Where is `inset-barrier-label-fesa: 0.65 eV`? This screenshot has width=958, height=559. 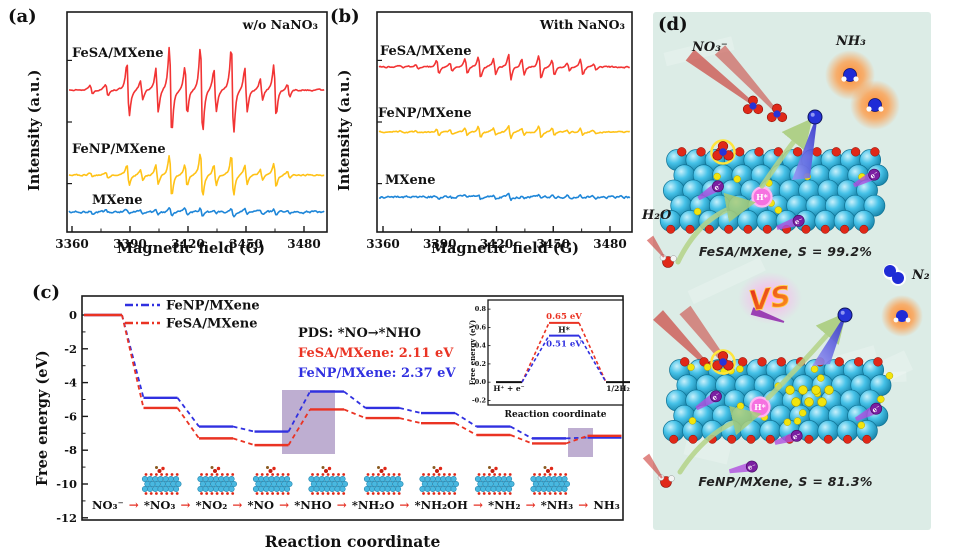 inset-barrier-label-fesa: 0.65 eV is located at coordinates (564, 317).